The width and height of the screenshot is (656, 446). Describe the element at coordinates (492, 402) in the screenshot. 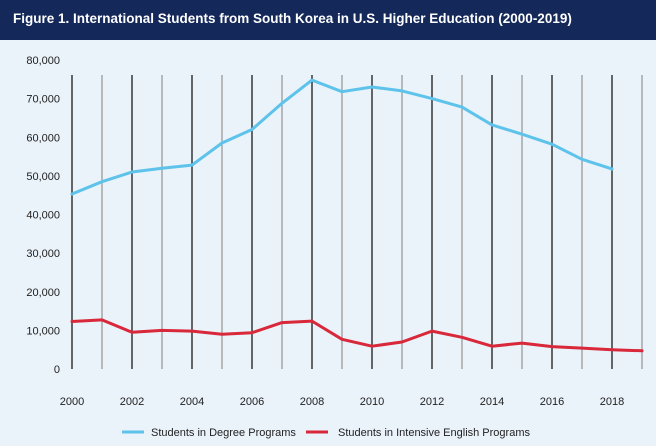

I see `x-tick-label: 2014` at that location.